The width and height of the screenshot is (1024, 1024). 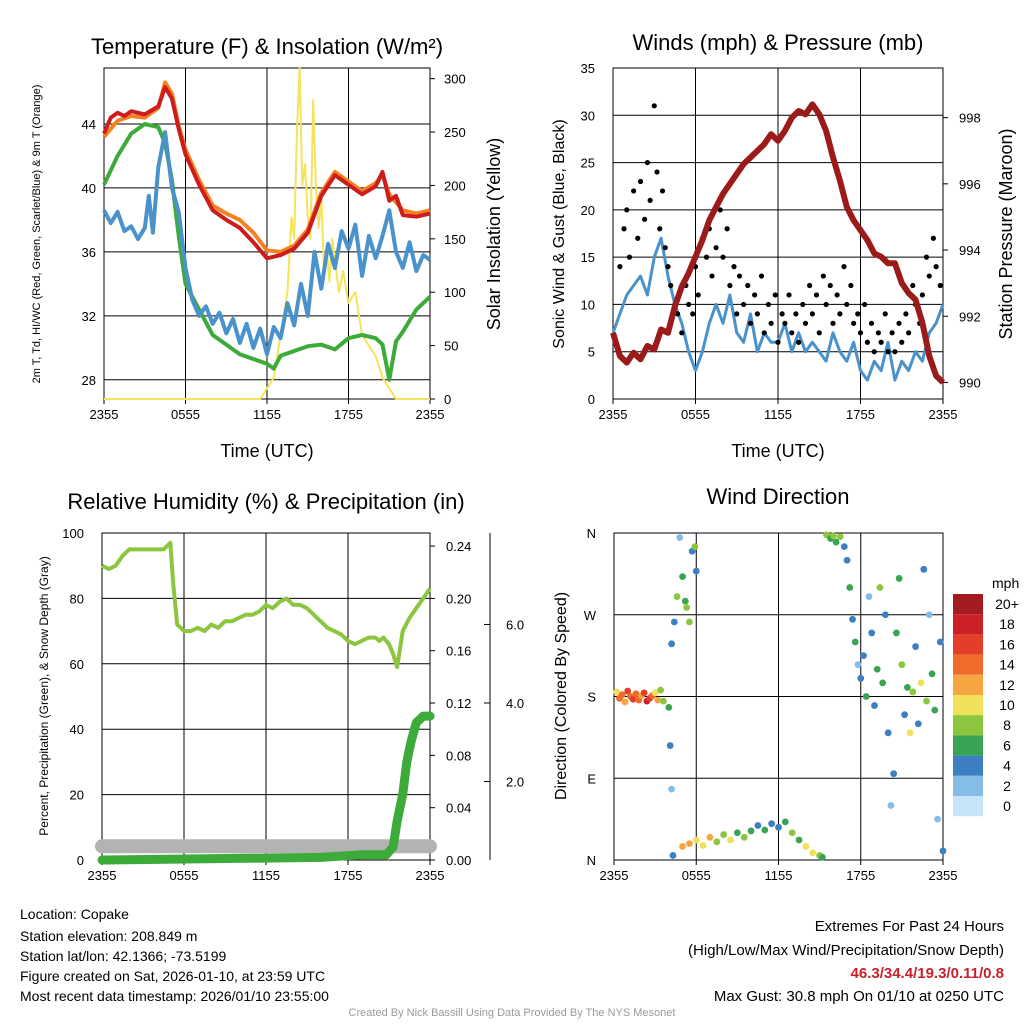 What do you see at coordinates (266, 605) in the screenshot?
I see `rh-humidity-line` at bounding box center [266, 605].